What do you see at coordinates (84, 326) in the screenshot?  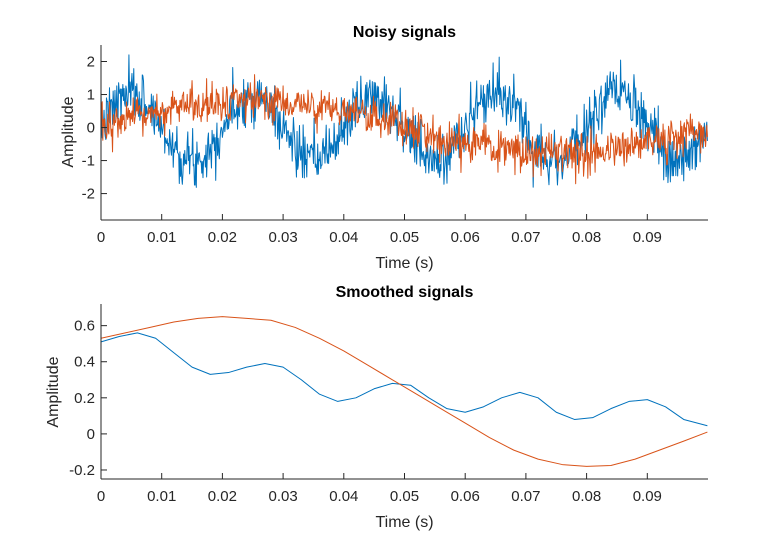 I see `smoothed-signals-y-tick-label: 0.6` at bounding box center [84, 326].